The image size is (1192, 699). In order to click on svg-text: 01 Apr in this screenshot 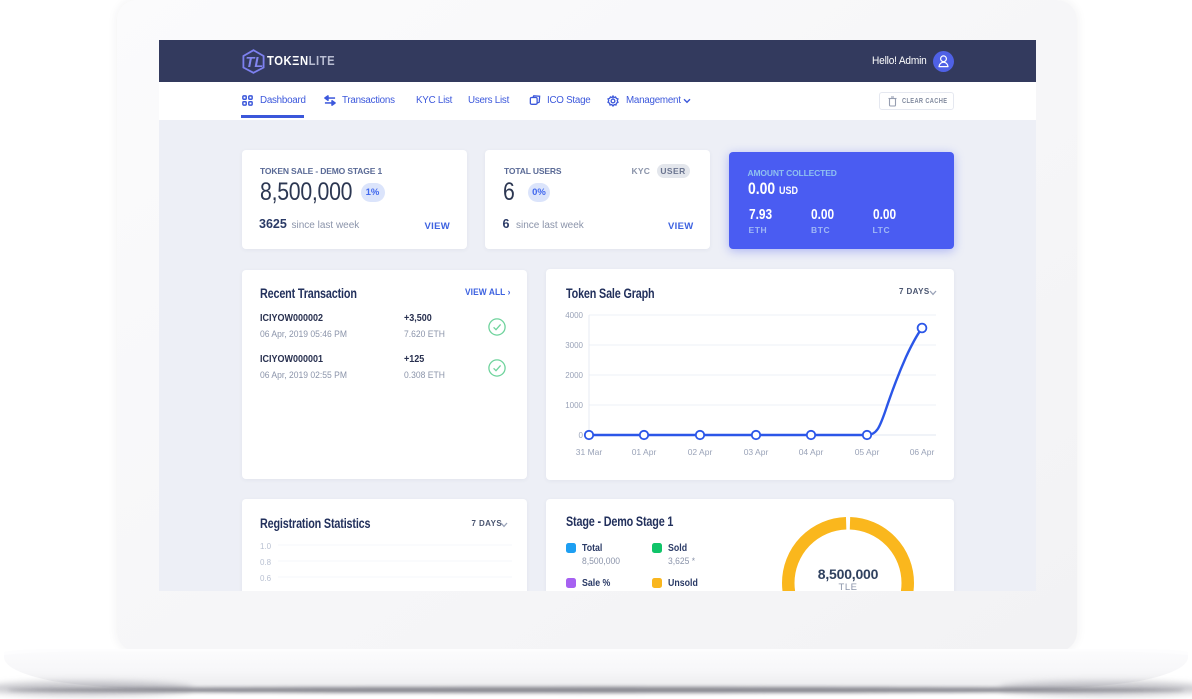, I will do `click(644, 452)`.